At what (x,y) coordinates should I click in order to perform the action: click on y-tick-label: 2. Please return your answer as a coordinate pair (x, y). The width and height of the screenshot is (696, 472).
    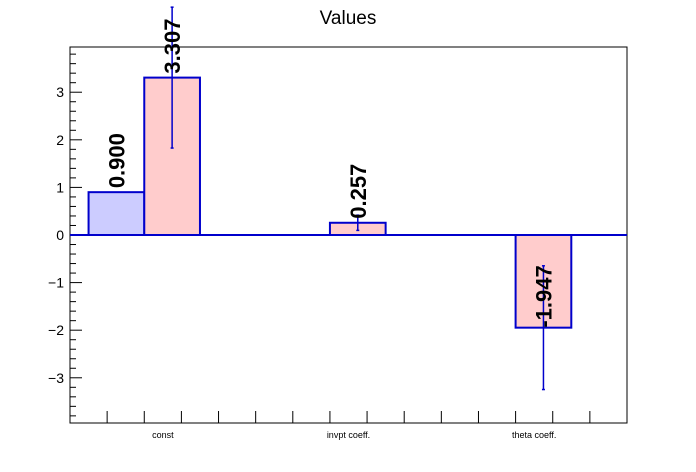
    Looking at the image, I should click on (60, 140).